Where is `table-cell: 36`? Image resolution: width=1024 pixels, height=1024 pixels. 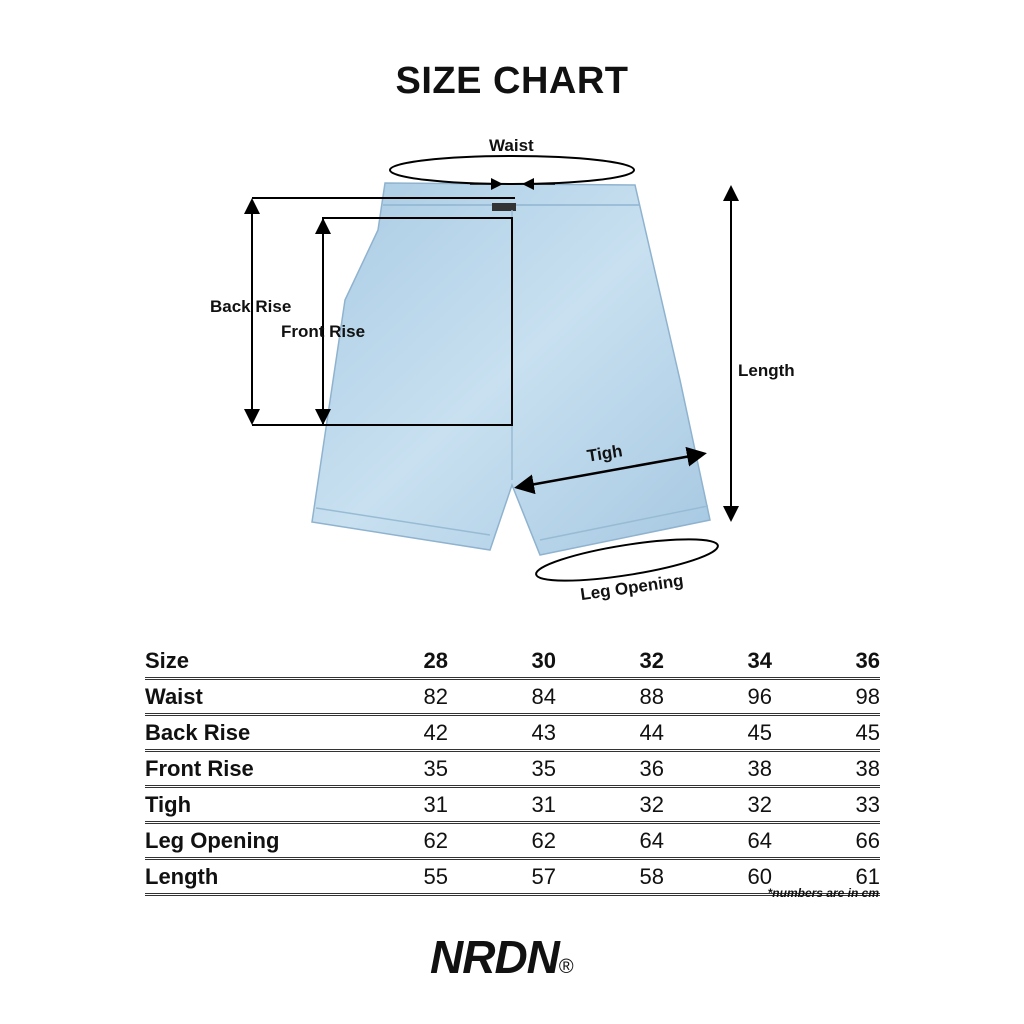 table-cell: 36 is located at coordinates (610, 769).